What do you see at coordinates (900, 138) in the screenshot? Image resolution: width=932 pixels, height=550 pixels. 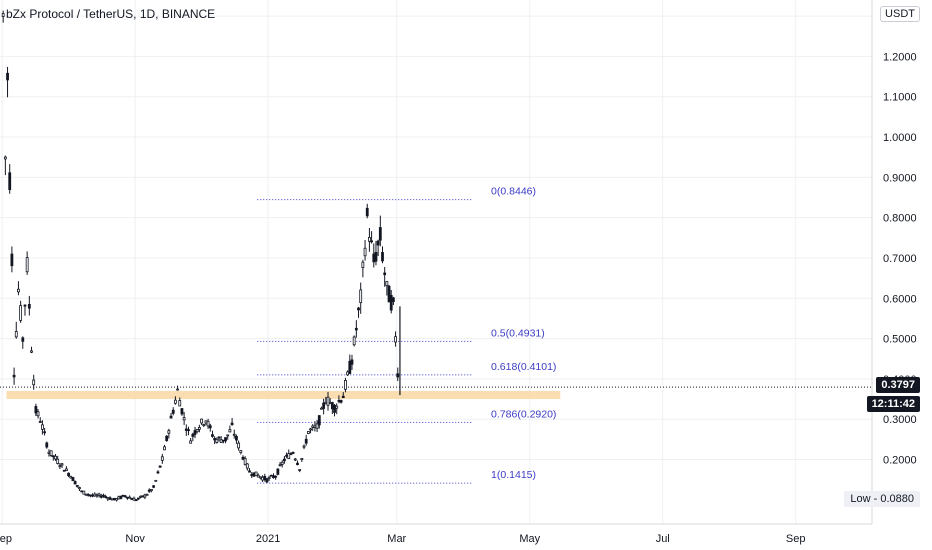 I see `y-tick-label: 1.0000` at bounding box center [900, 138].